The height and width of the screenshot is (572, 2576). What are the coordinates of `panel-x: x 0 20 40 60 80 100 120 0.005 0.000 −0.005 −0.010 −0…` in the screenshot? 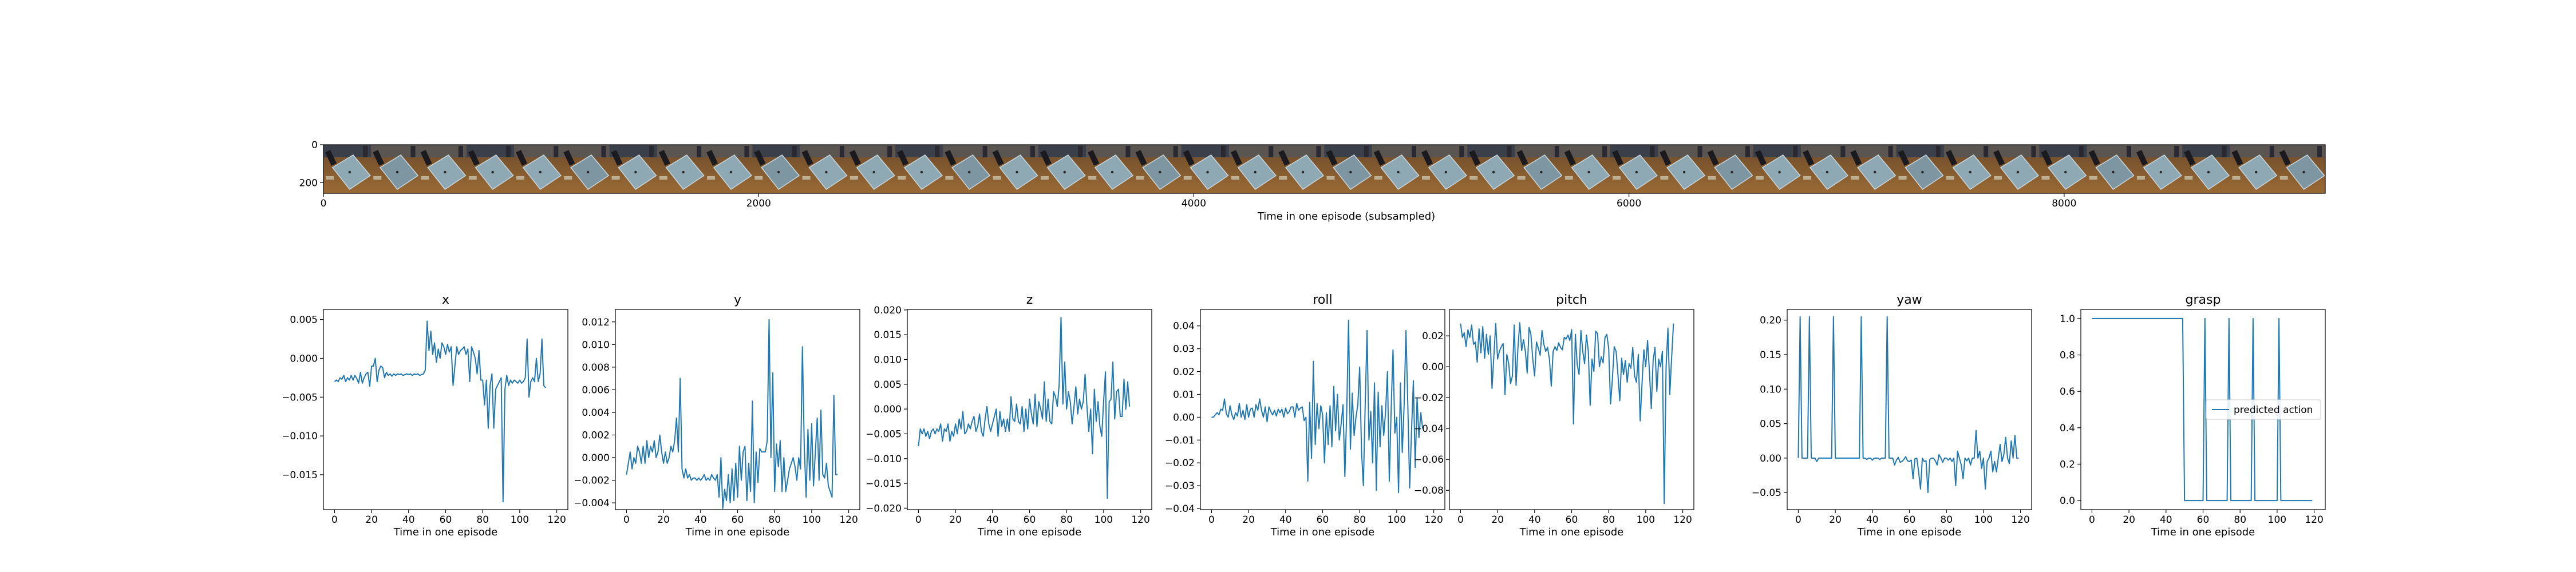 It's located at (425, 415).